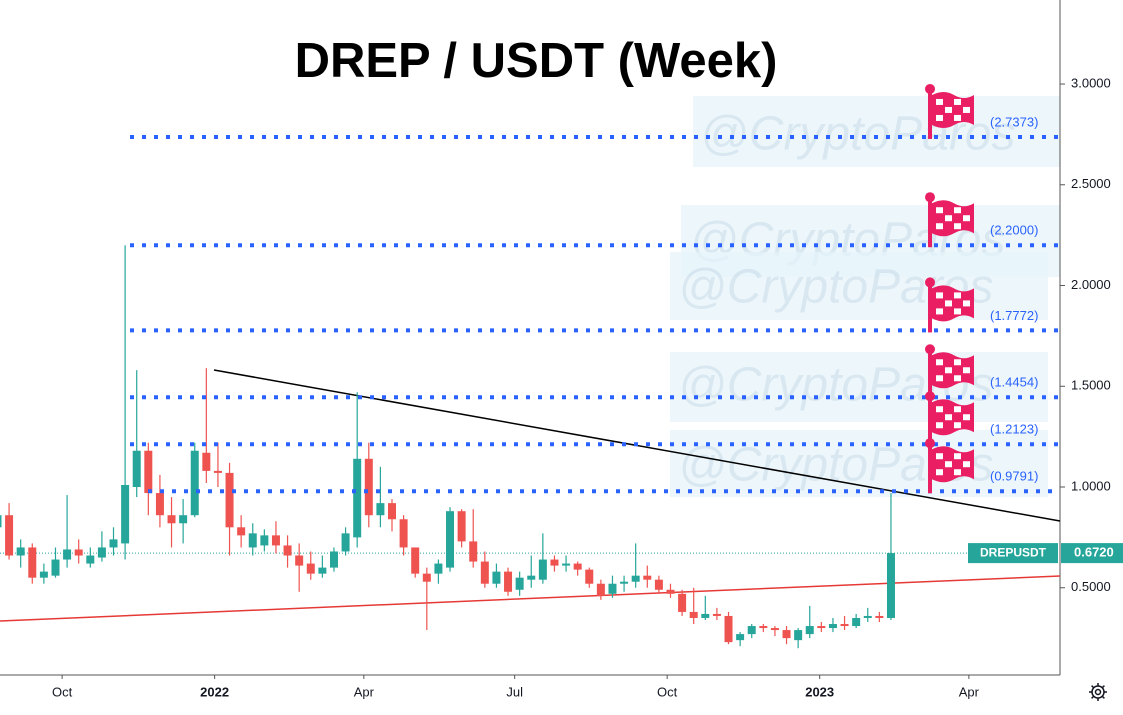 The image size is (1123, 715). I want to click on x-tick-label: Jul, so click(514, 691).